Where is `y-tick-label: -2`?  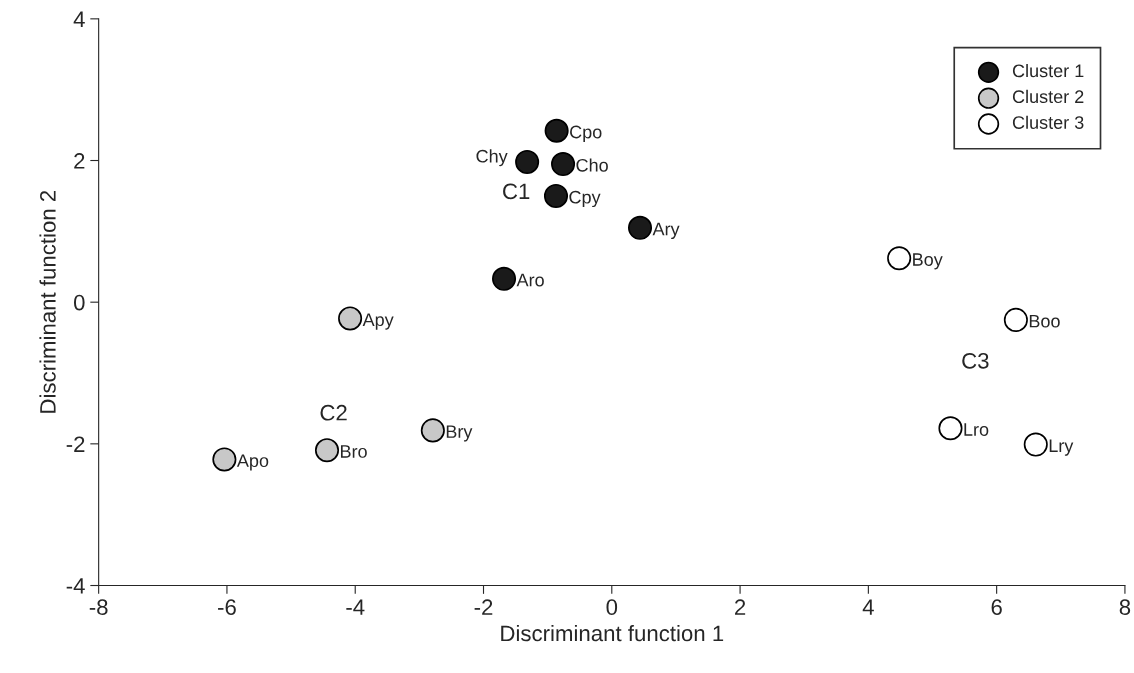 y-tick-label: -2 is located at coordinates (75, 444).